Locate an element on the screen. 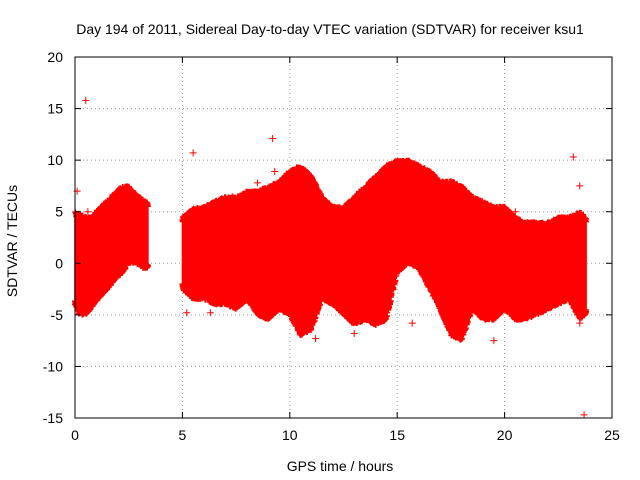 This screenshot has width=640, height=480. y-tick-label: -10 is located at coordinates (53, 366).